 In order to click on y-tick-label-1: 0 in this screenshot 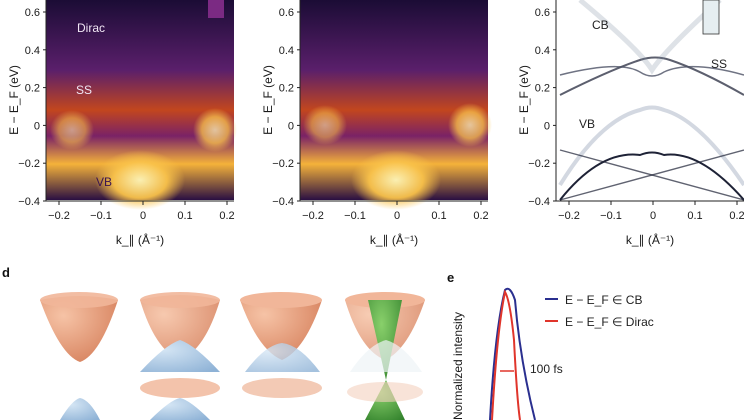, I will do `click(37, 126)`.